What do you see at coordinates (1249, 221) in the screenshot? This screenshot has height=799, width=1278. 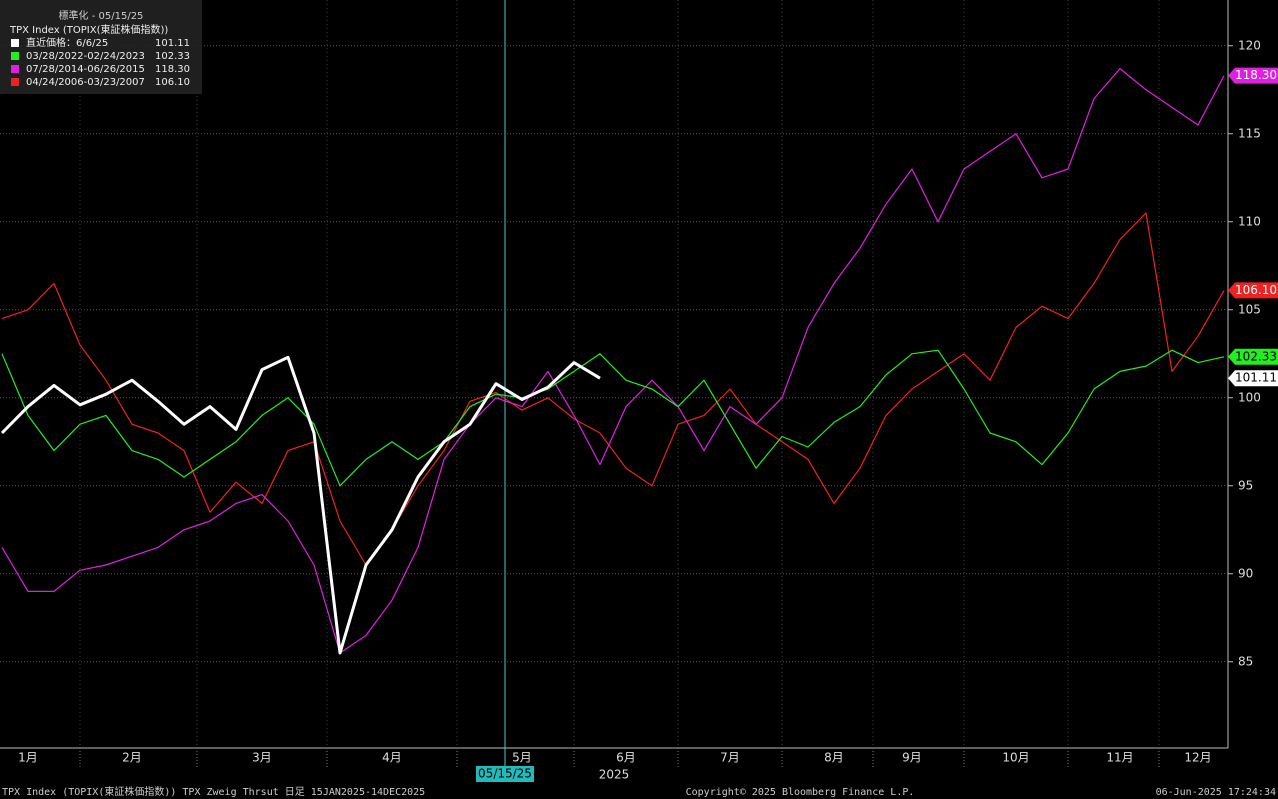 I see `y-tick-label: 110` at bounding box center [1249, 221].